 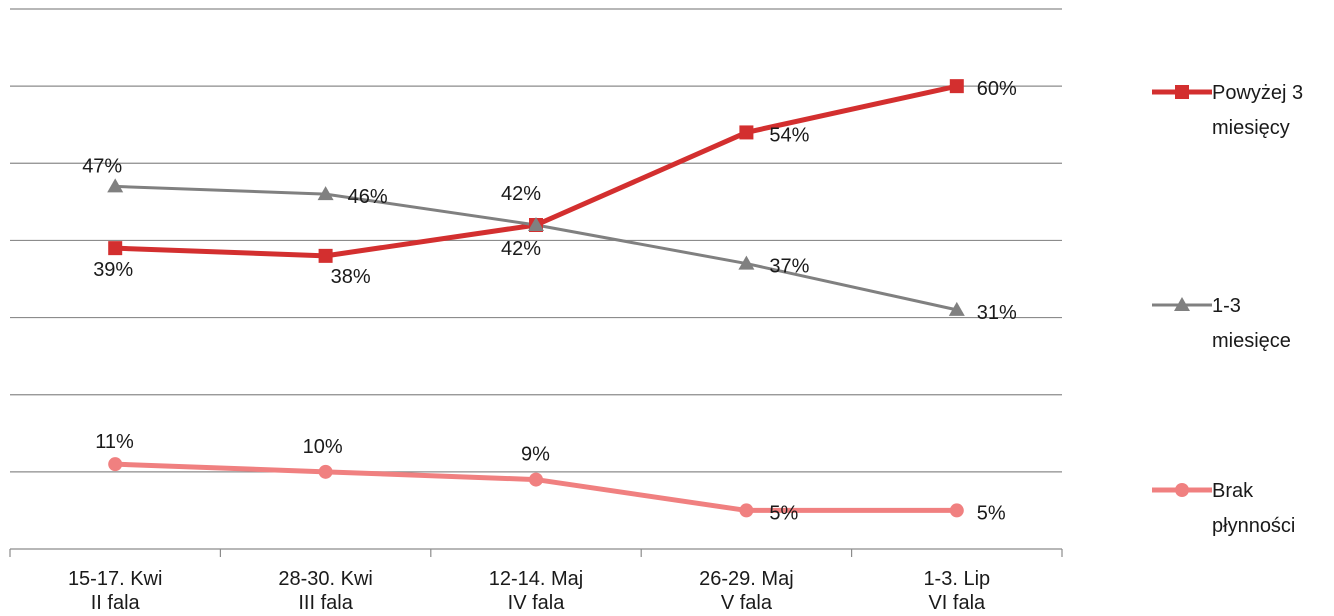 I want to click on legend-label-line: 1-3, so click(x=1226, y=306).